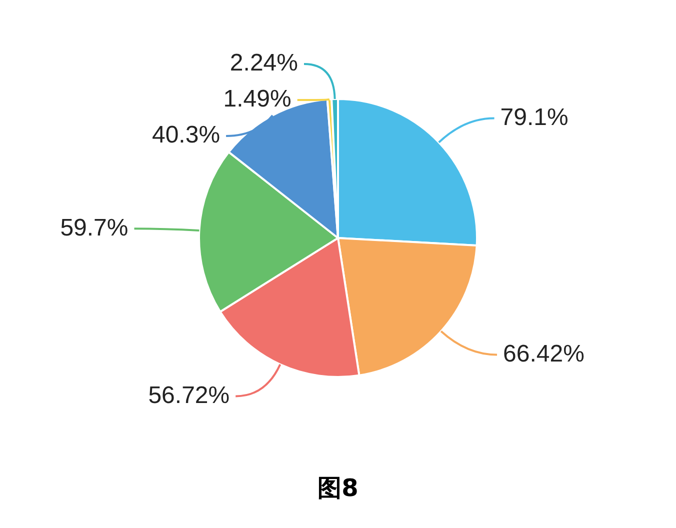 The width and height of the screenshot is (676, 528). What do you see at coordinates (94, 228) in the screenshot?
I see `data-label: 59.7%` at bounding box center [94, 228].